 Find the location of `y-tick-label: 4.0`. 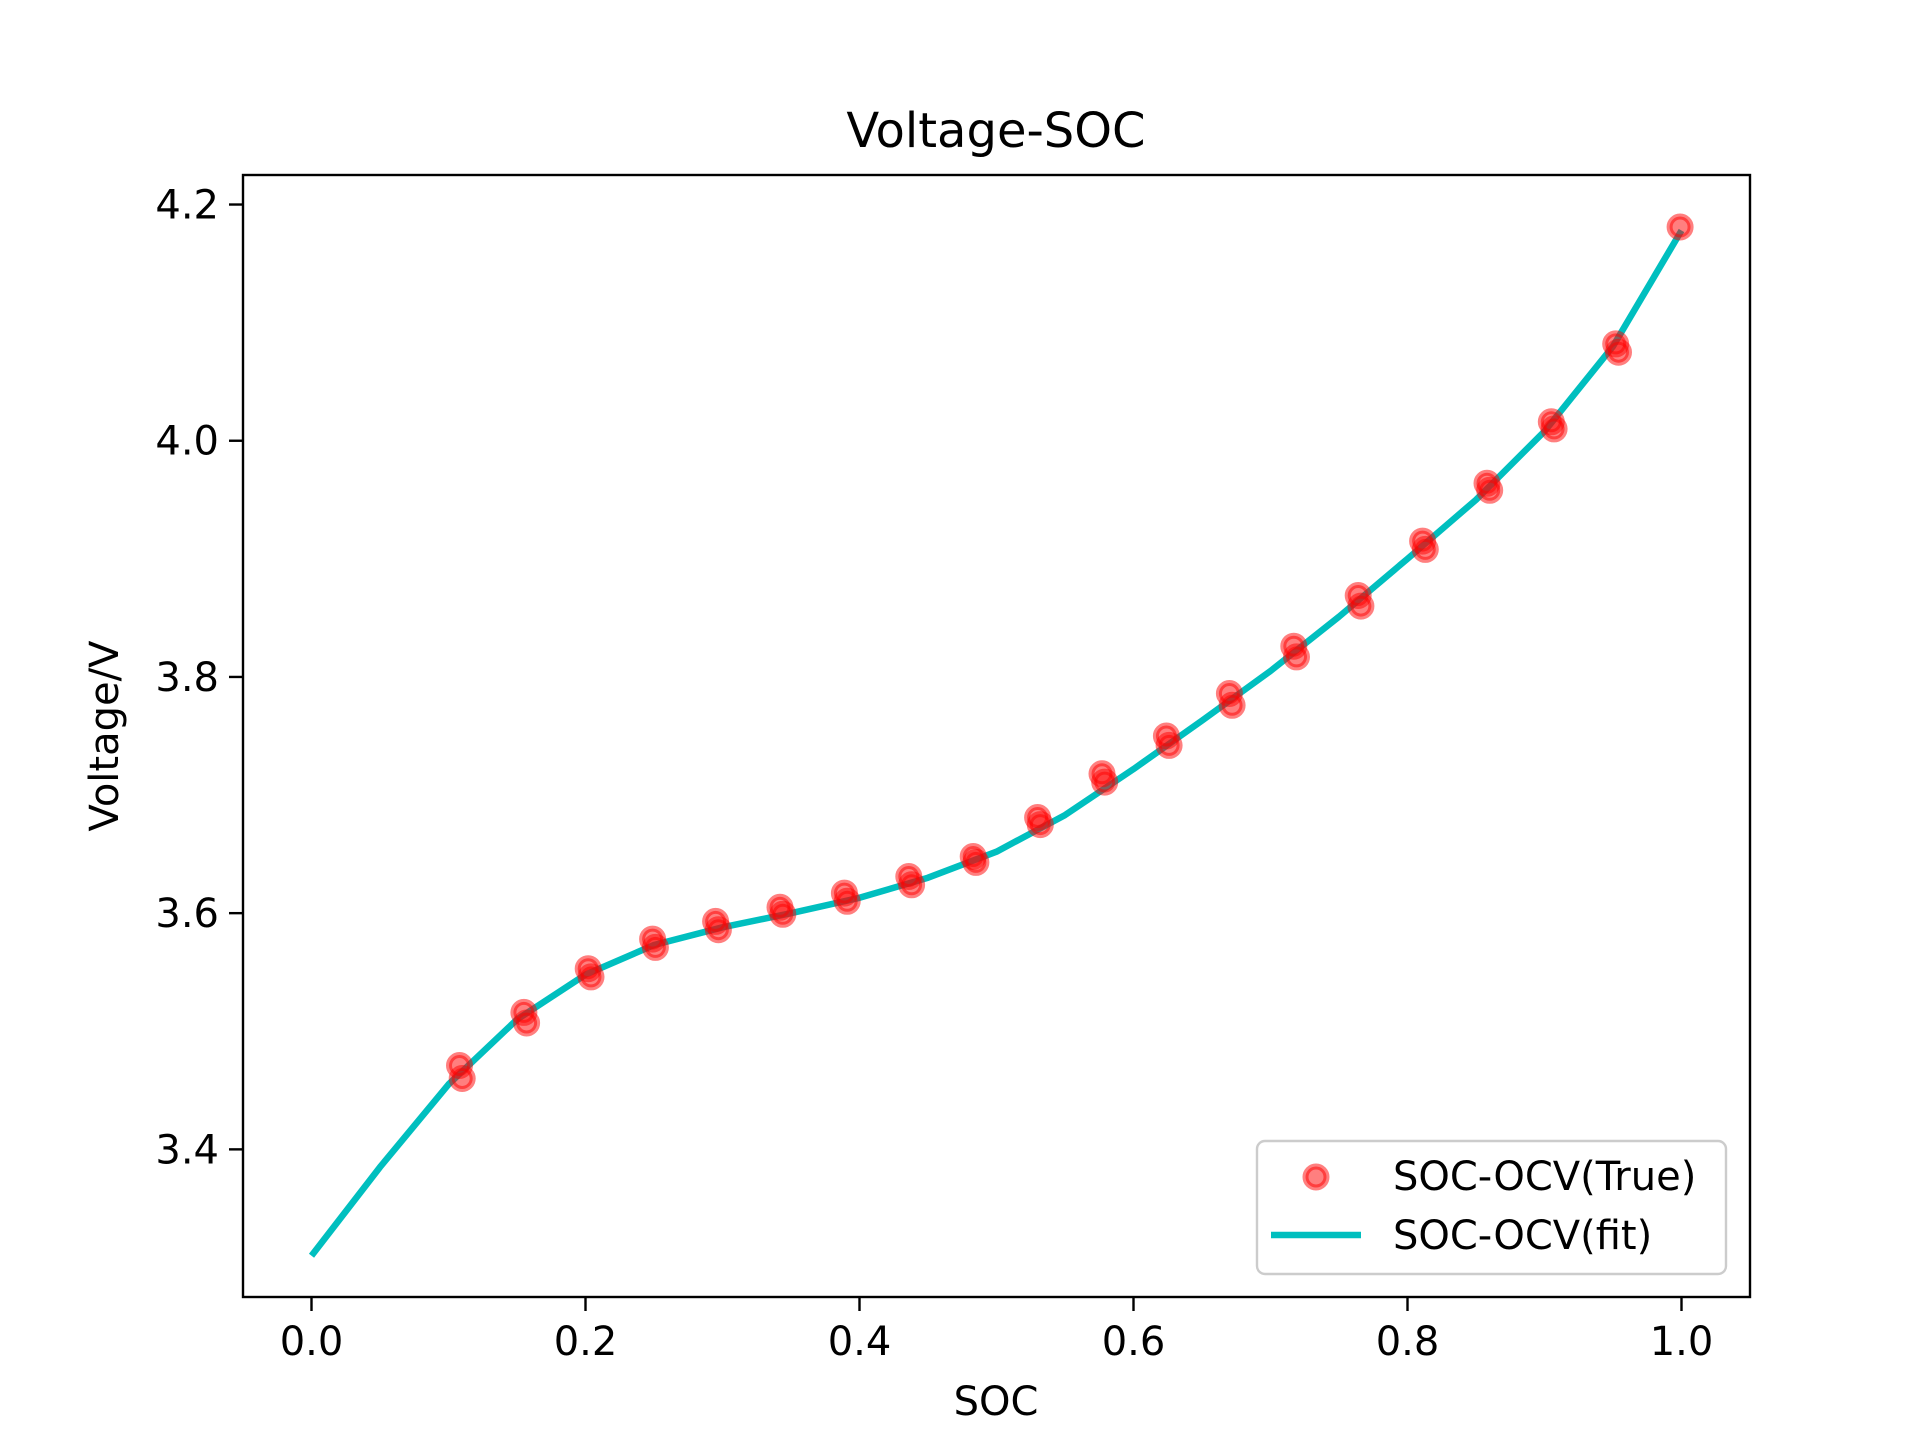

y-tick-label: 4.0 is located at coordinates (187, 442).